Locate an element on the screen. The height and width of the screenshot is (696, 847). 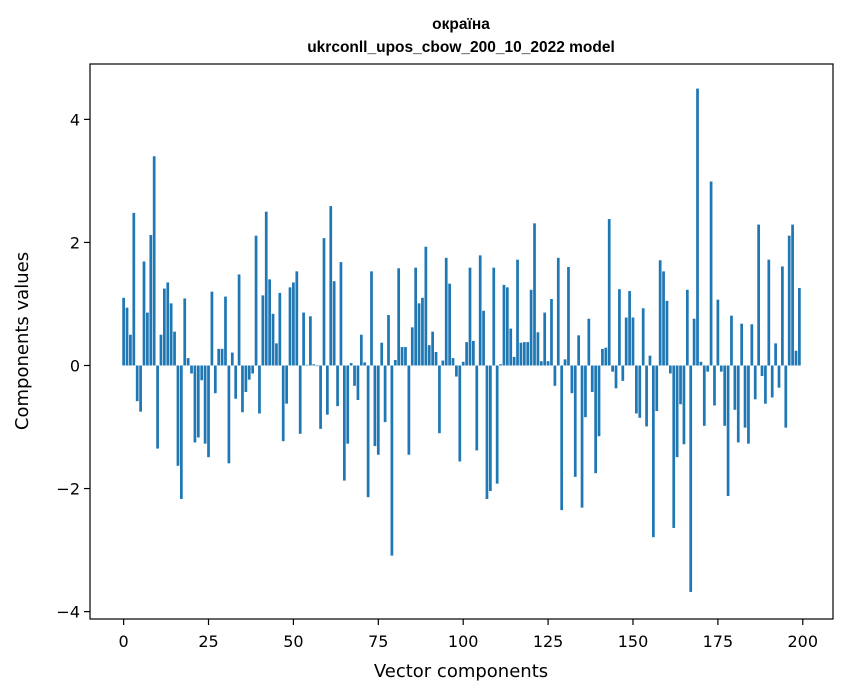
x-tick-label: 25 is located at coordinates (208, 641).